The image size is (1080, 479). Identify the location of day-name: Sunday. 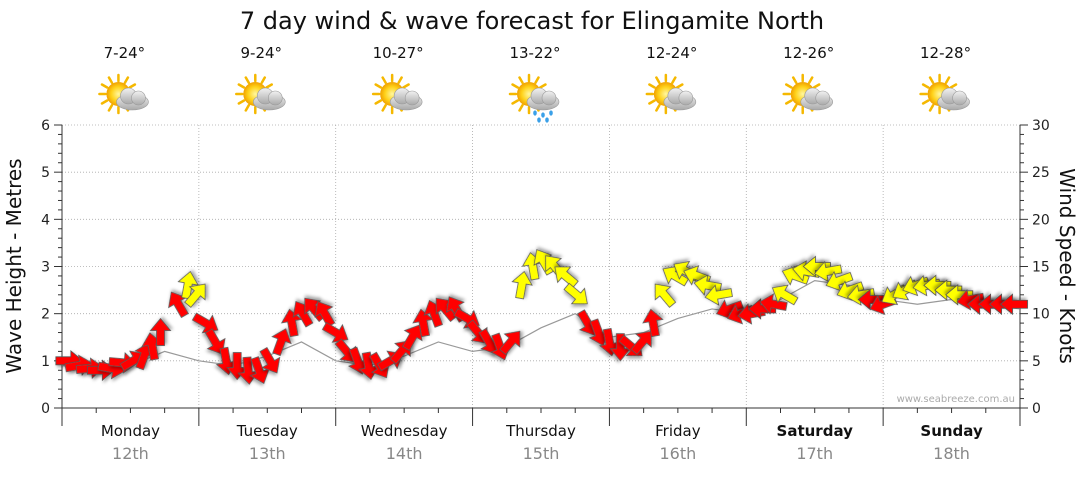
(951, 431).